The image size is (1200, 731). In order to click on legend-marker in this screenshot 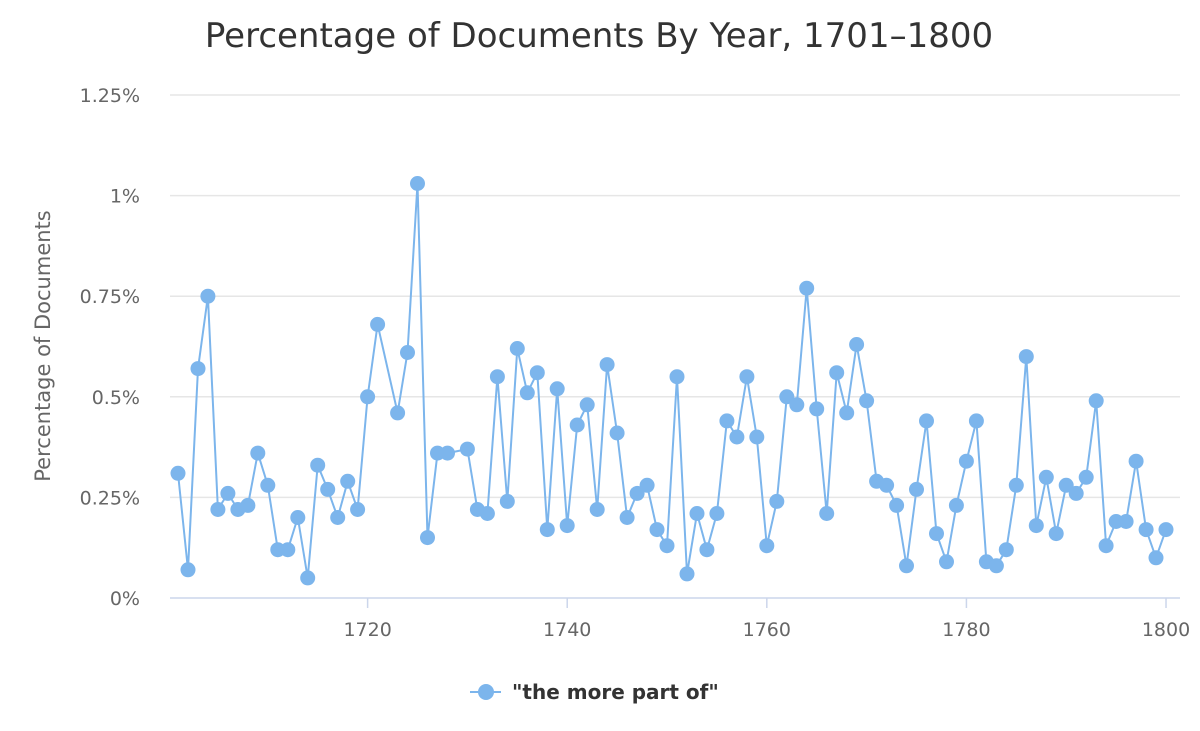, I will do `click(486, 692)`.